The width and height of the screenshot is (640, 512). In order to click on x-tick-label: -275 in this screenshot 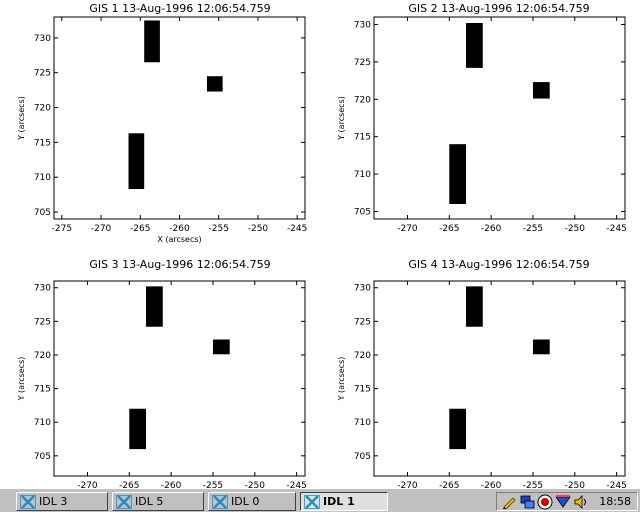, I will do `click(62, 229)`.